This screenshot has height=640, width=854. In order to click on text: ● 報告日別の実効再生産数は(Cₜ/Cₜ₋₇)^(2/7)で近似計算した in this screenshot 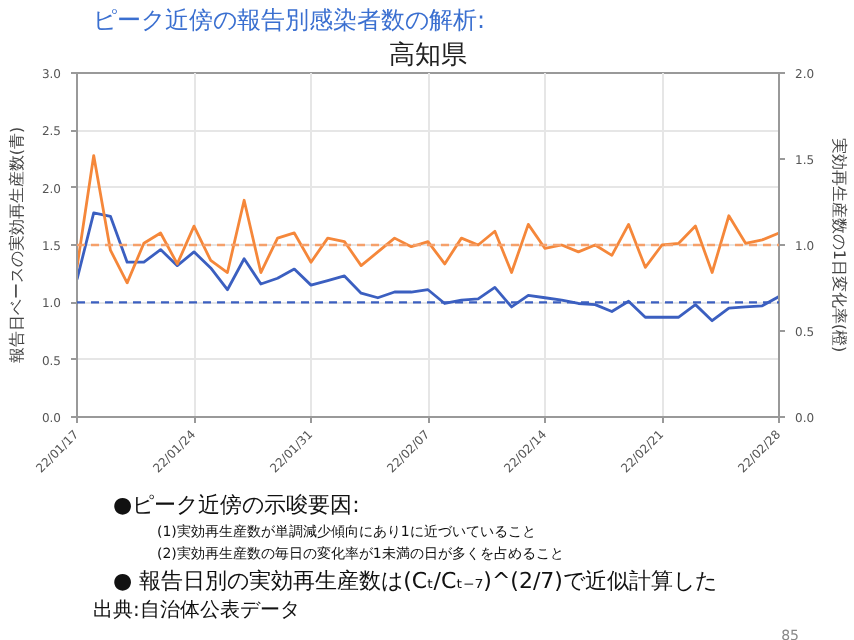, I will do `click(415, 581)`.